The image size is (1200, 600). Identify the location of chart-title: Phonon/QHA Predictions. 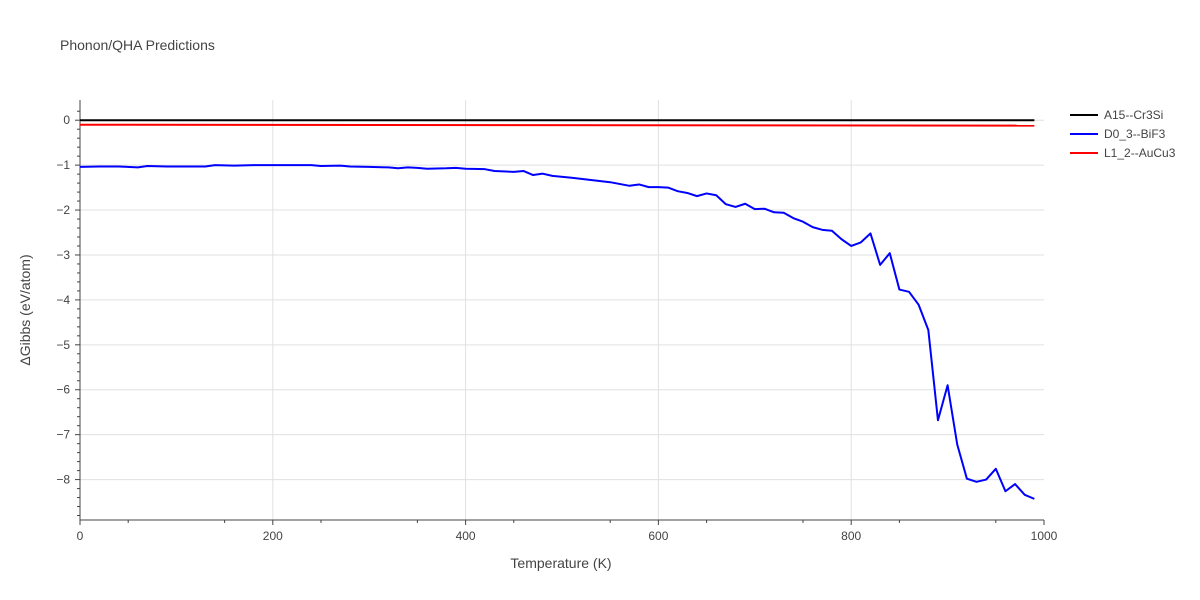
(137, 45).